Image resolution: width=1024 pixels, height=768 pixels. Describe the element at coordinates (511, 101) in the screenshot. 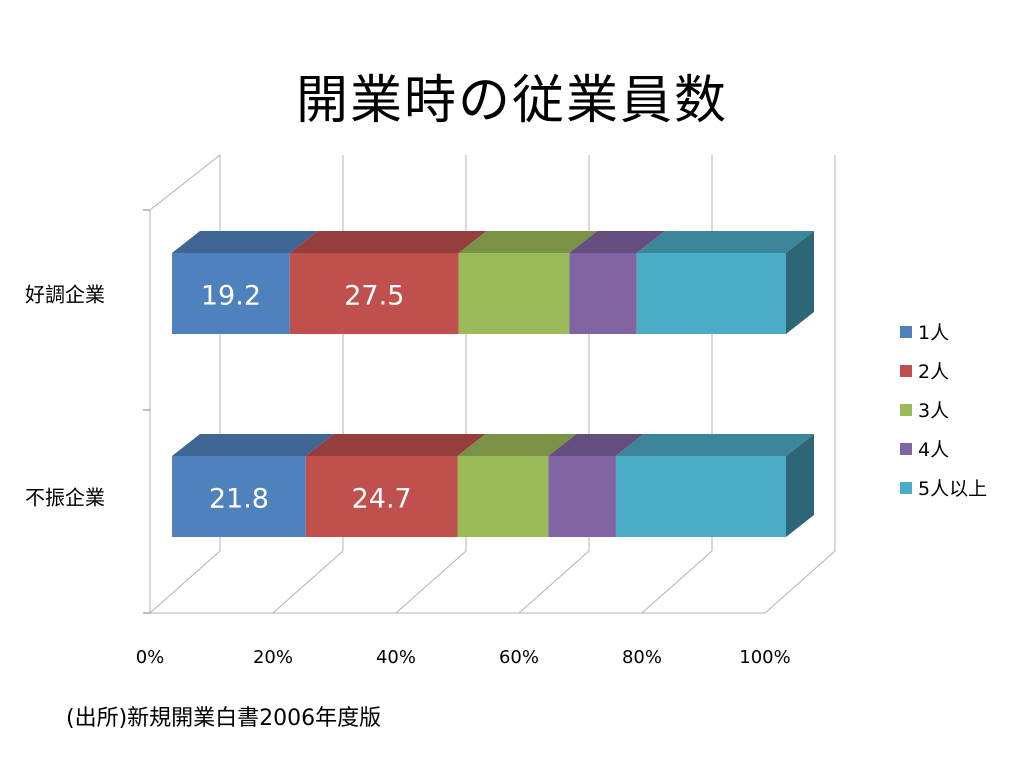

I see `chart-title: 開業時の従業員数` at that location.